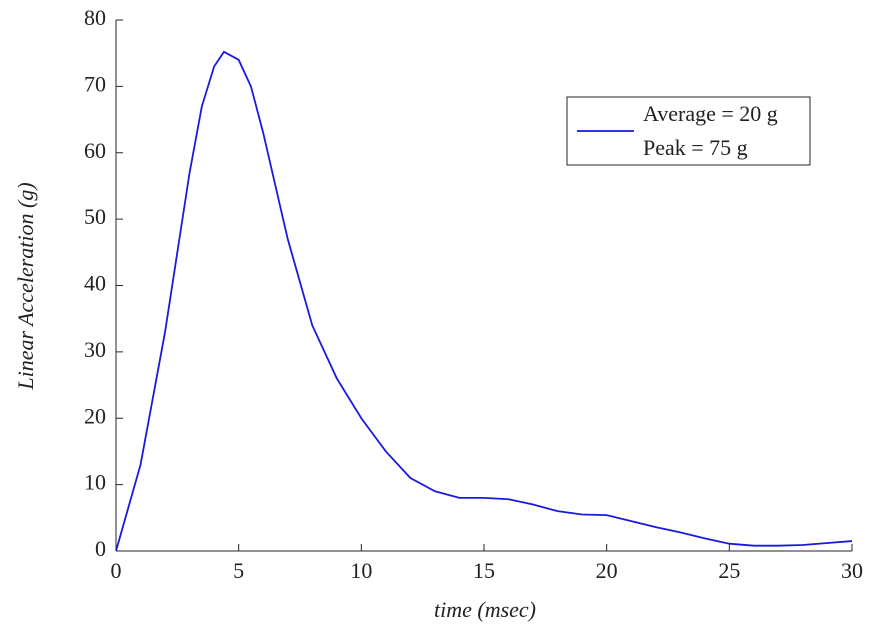 The image size is (872, 633). Describe the element at coordinates (95, 283) in the screenshot. I see `y-tick-label: 40` at that location.